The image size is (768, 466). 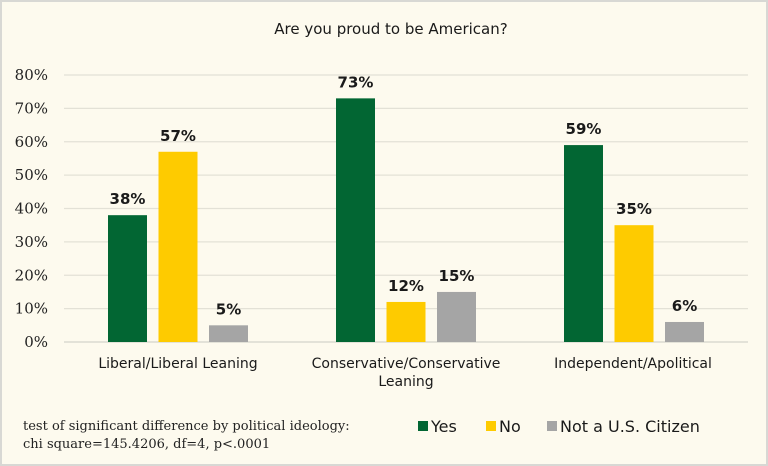 What do you see at coordinates (146, 444) in the screenshot?
I see `note-line: chi square=145.4206, df=4, p<.0001` at bounding box center [146, 444].